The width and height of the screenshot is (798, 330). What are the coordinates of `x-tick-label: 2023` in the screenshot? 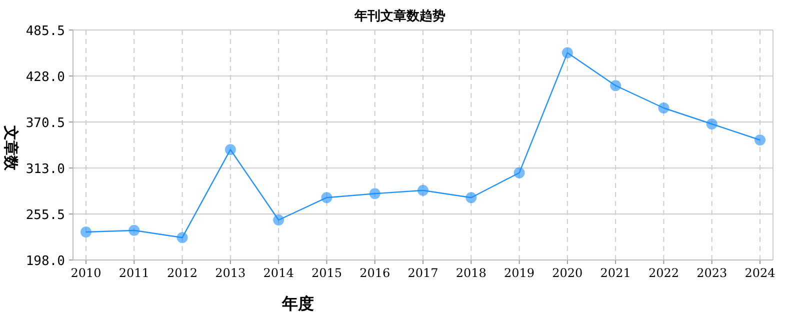 It's located at (712, 273).